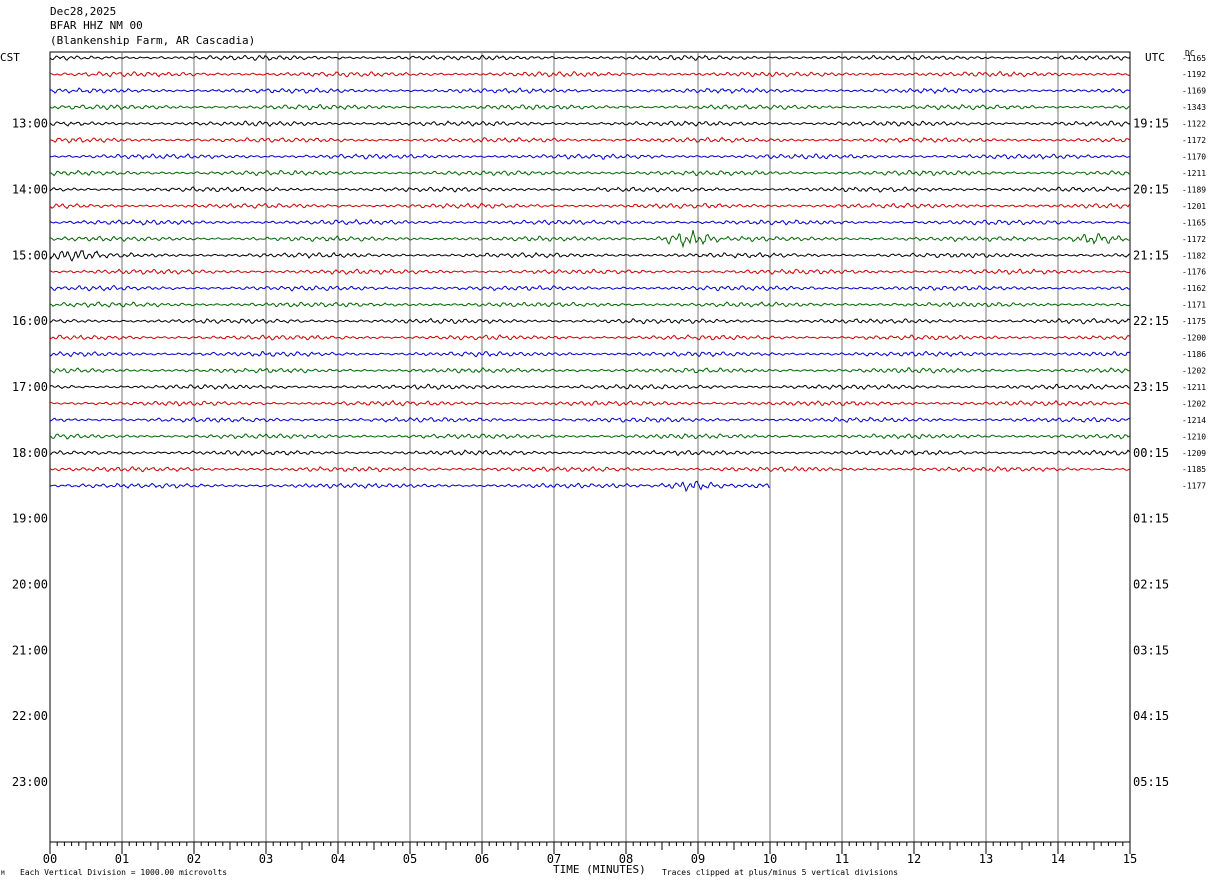 The image size is (1210, 886). What do you see at coordinates (122, 859) in the screenshot?
I see `x-tick-label: 01` at bounding box center [122, 859].